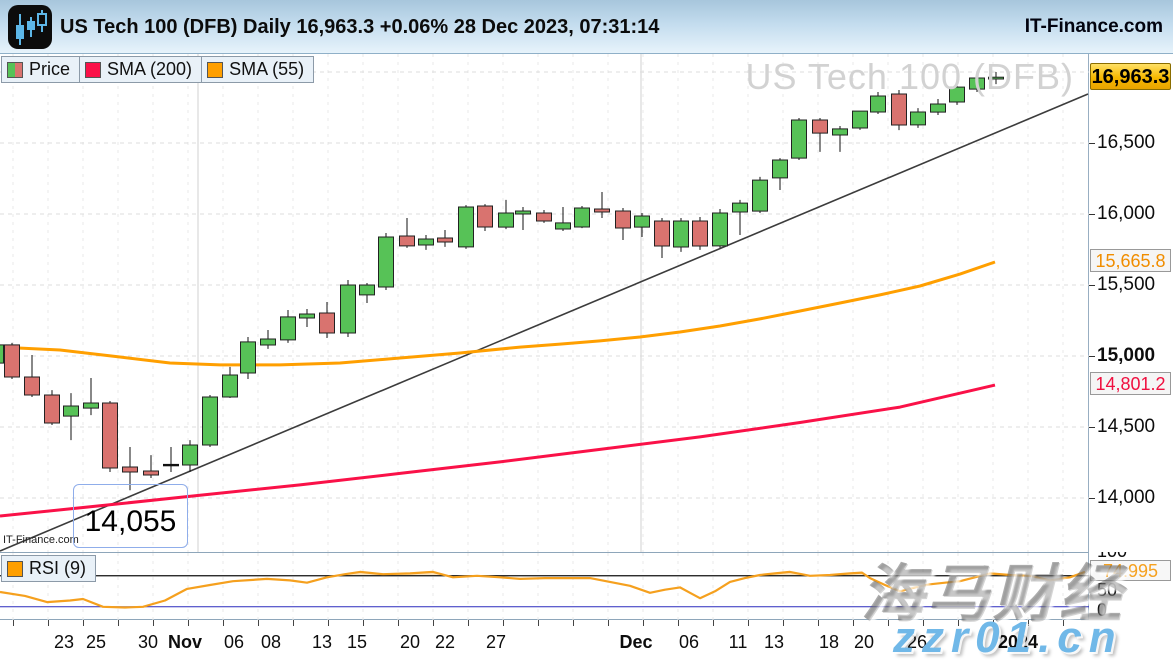 The height and width of the screenshot is (660, 1173). What do you see at coordinates (1126, 213) in the screenshot?
I see `price-axis-label: 16,000` at bounding box center [1126, 213].